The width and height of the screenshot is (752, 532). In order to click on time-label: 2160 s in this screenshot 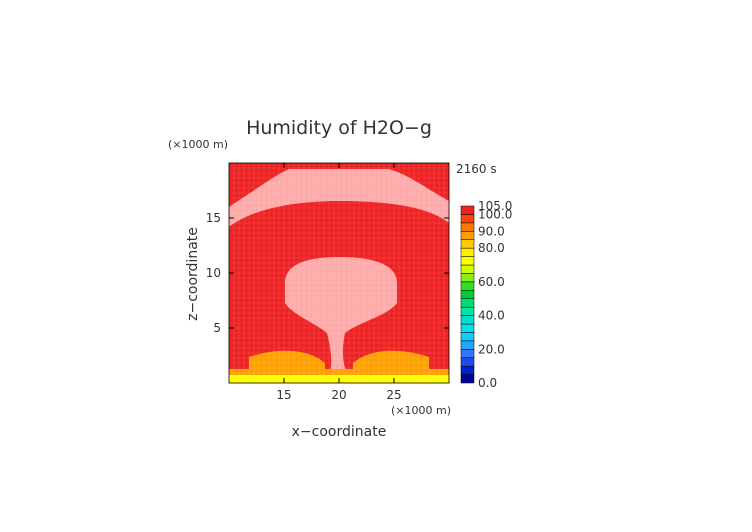, I will do `click(476, 169)`.